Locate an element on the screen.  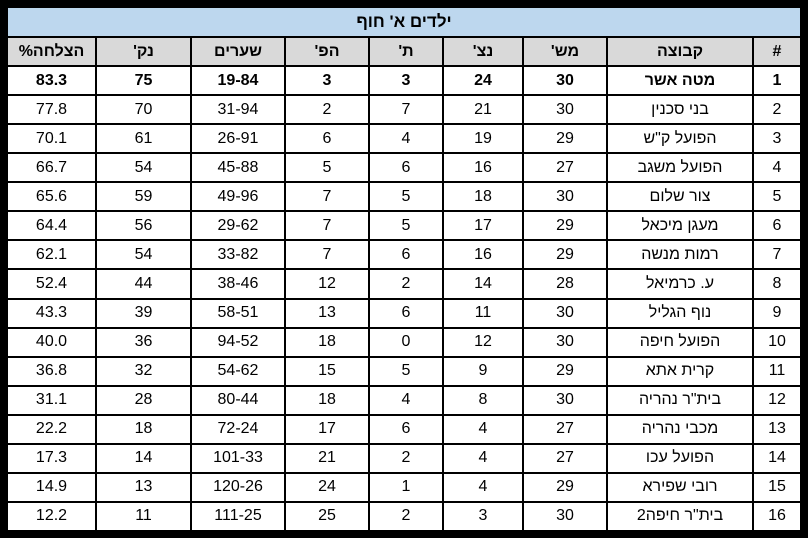
table-row: 7 רמות מנשה 29 16 6 7 33-82 54 62.1 is located at coordinates (404, 255).